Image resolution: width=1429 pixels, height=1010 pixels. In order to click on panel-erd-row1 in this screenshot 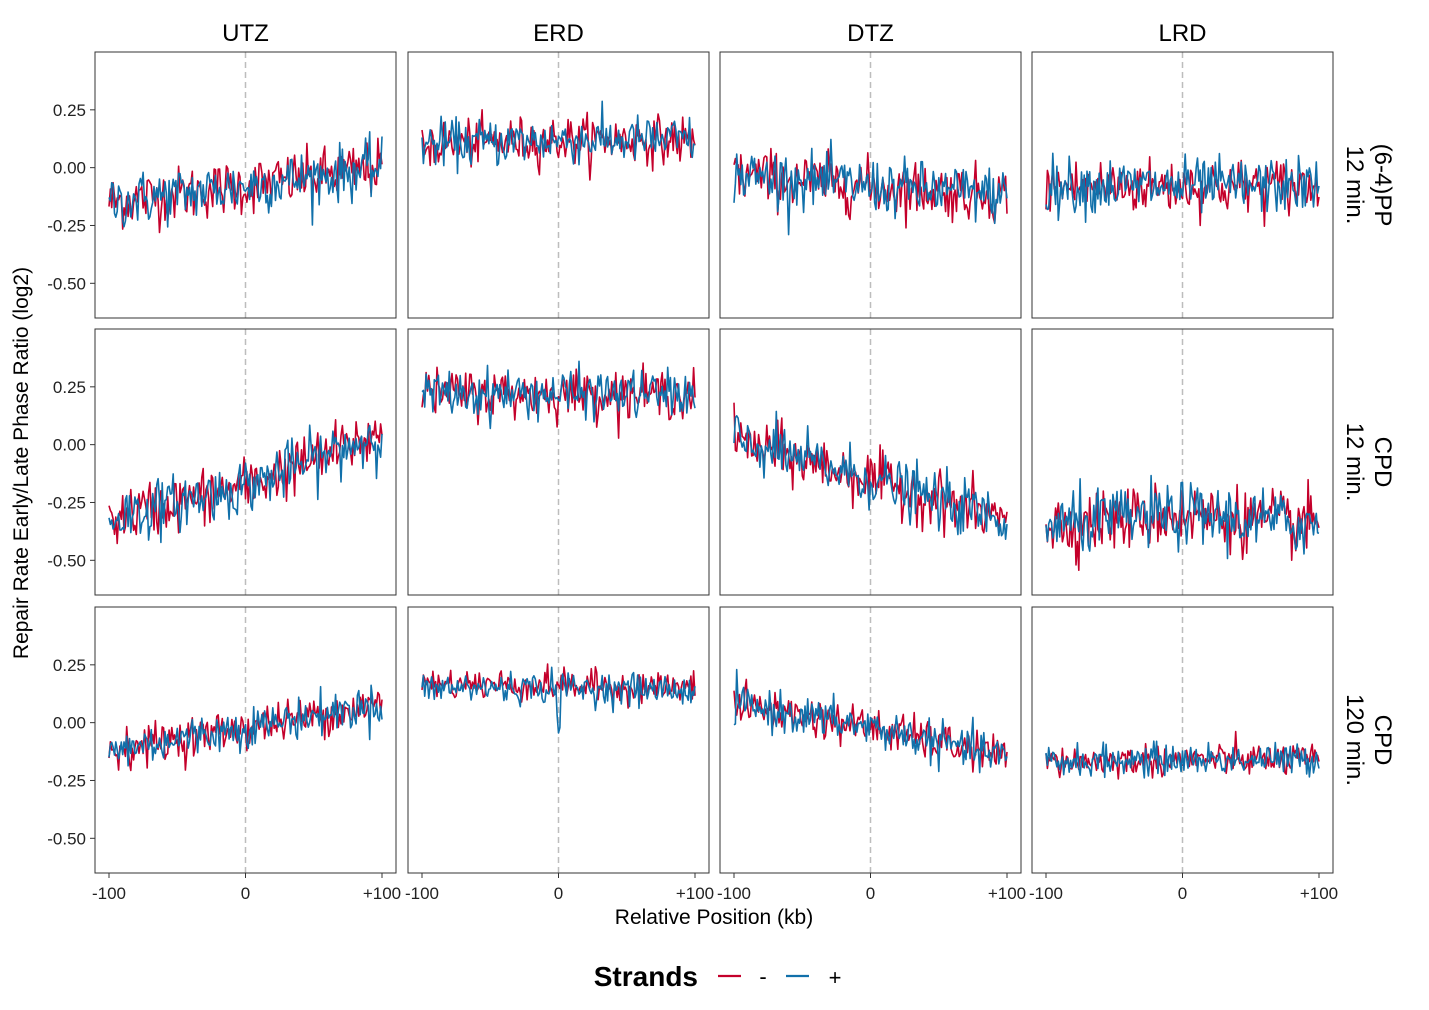, I will do `click(558, 462)`.